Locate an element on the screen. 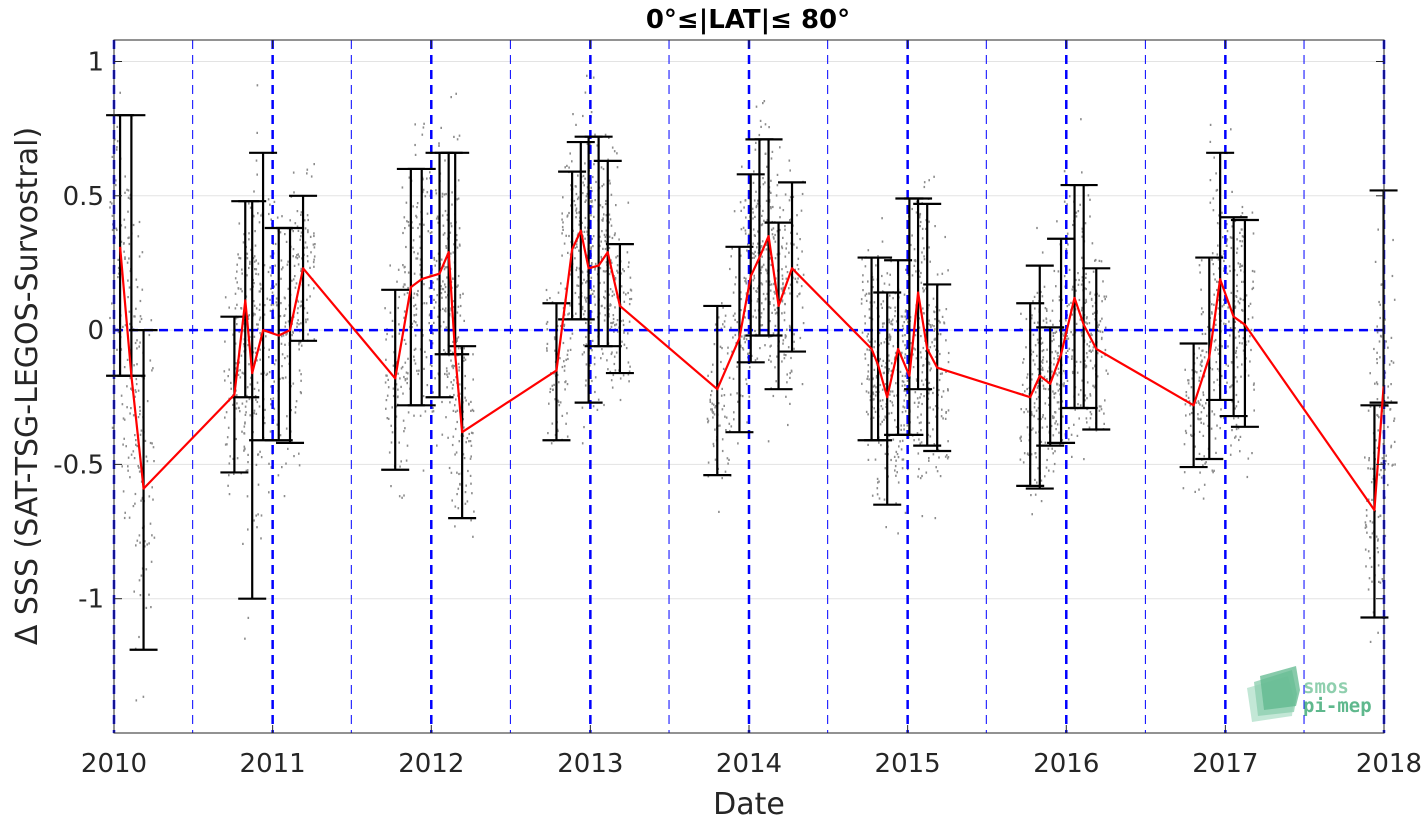 Image resolution: width=1424 pixels, height=819 pixels. x-tick-label: 2013 is located at coordinates (590, 764).